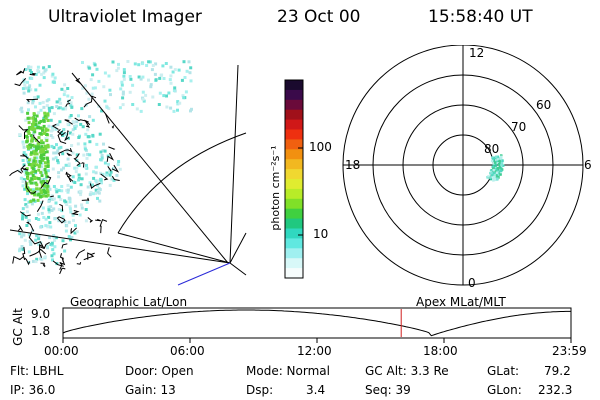 Image resolution: width=600 pixels, height=400 pixels. What do you see at coordinates (491, 149) in the screenshot?
I see `mlat-label-80: 80` at bounding box center [491, 149].